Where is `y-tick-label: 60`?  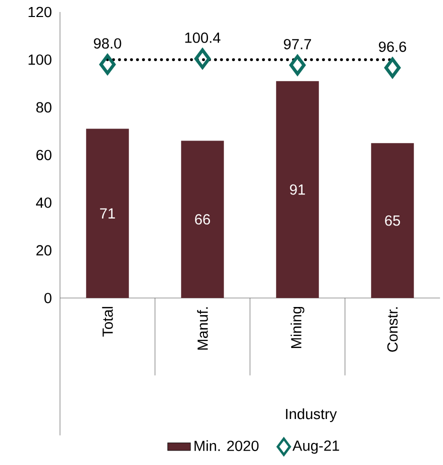 y-tick-label: 60 is located at coordinates (44, 155).